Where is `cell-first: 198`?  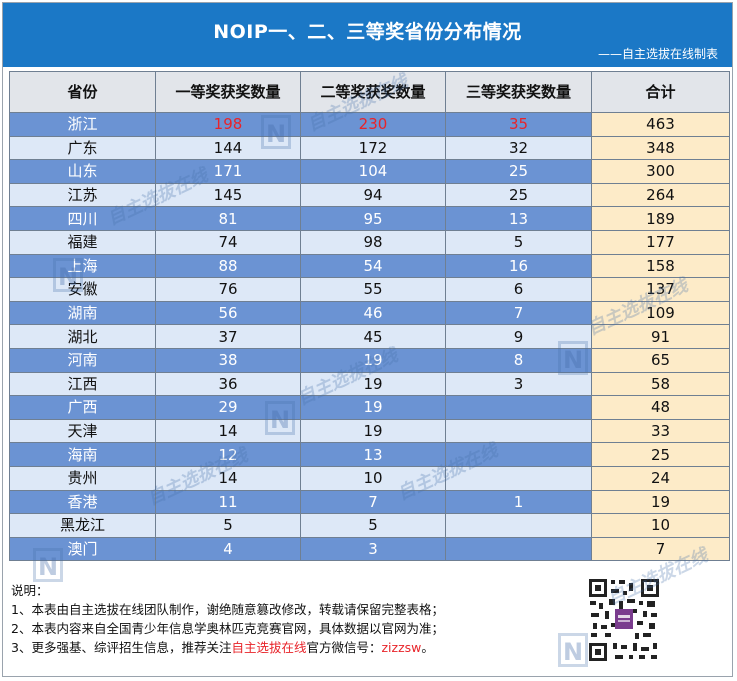
cell-first: 198 is located at coordinates (228, 124).